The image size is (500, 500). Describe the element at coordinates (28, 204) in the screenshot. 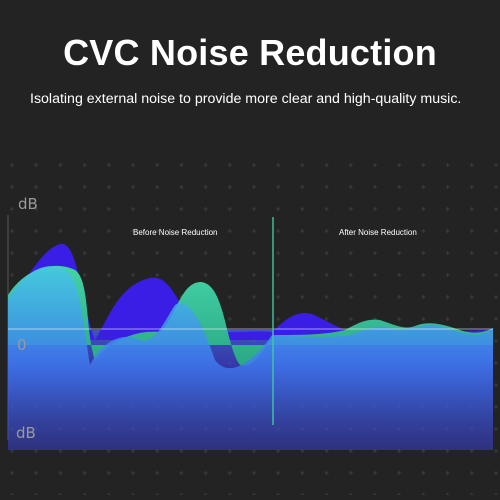

I see `y-axis-top-label: dB` at that location.